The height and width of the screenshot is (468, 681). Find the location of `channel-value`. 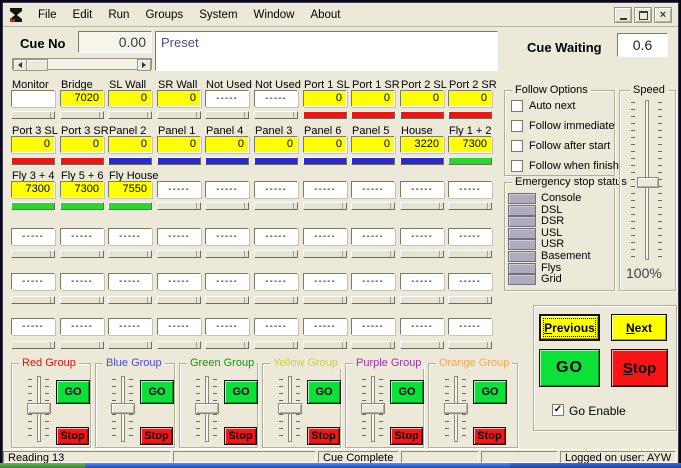

channel-value is located at coordinates (33, 98).